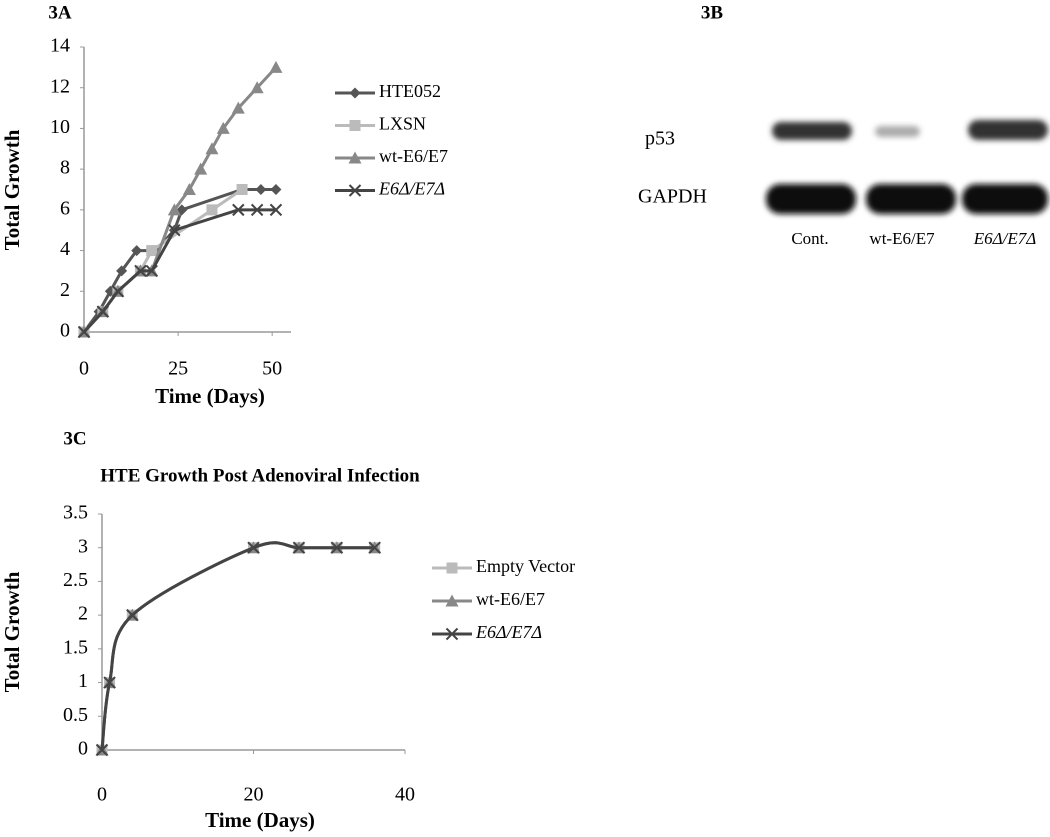 The width and height of the screenshot is (1050, 837). I want to click on panel-label: 3B, so click(712, 12).